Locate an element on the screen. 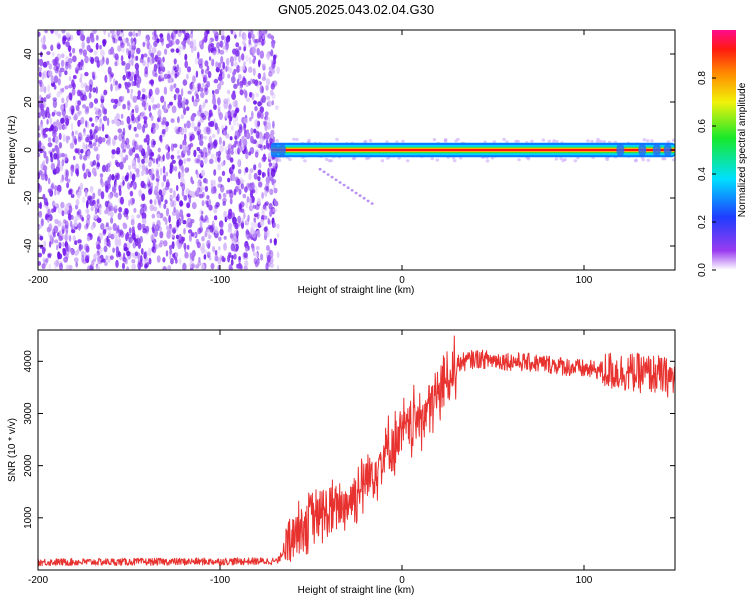  colorbar-label: Normalized spectral amplitude is located at coordinates (742, 149).